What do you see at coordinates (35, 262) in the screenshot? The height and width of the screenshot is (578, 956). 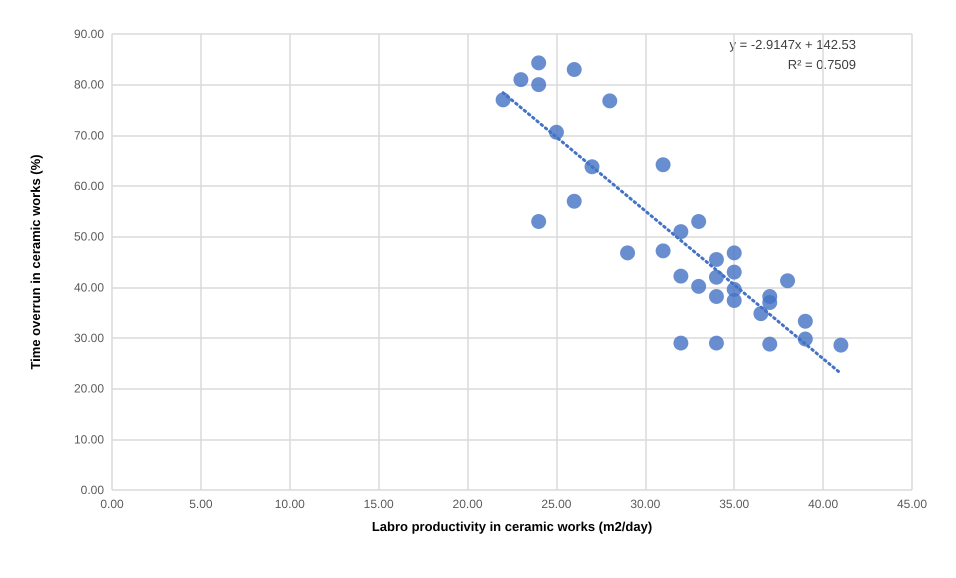 I see `y-axis-title: Time overrun in ceramic works (%)` at bounding box center [35, 262].